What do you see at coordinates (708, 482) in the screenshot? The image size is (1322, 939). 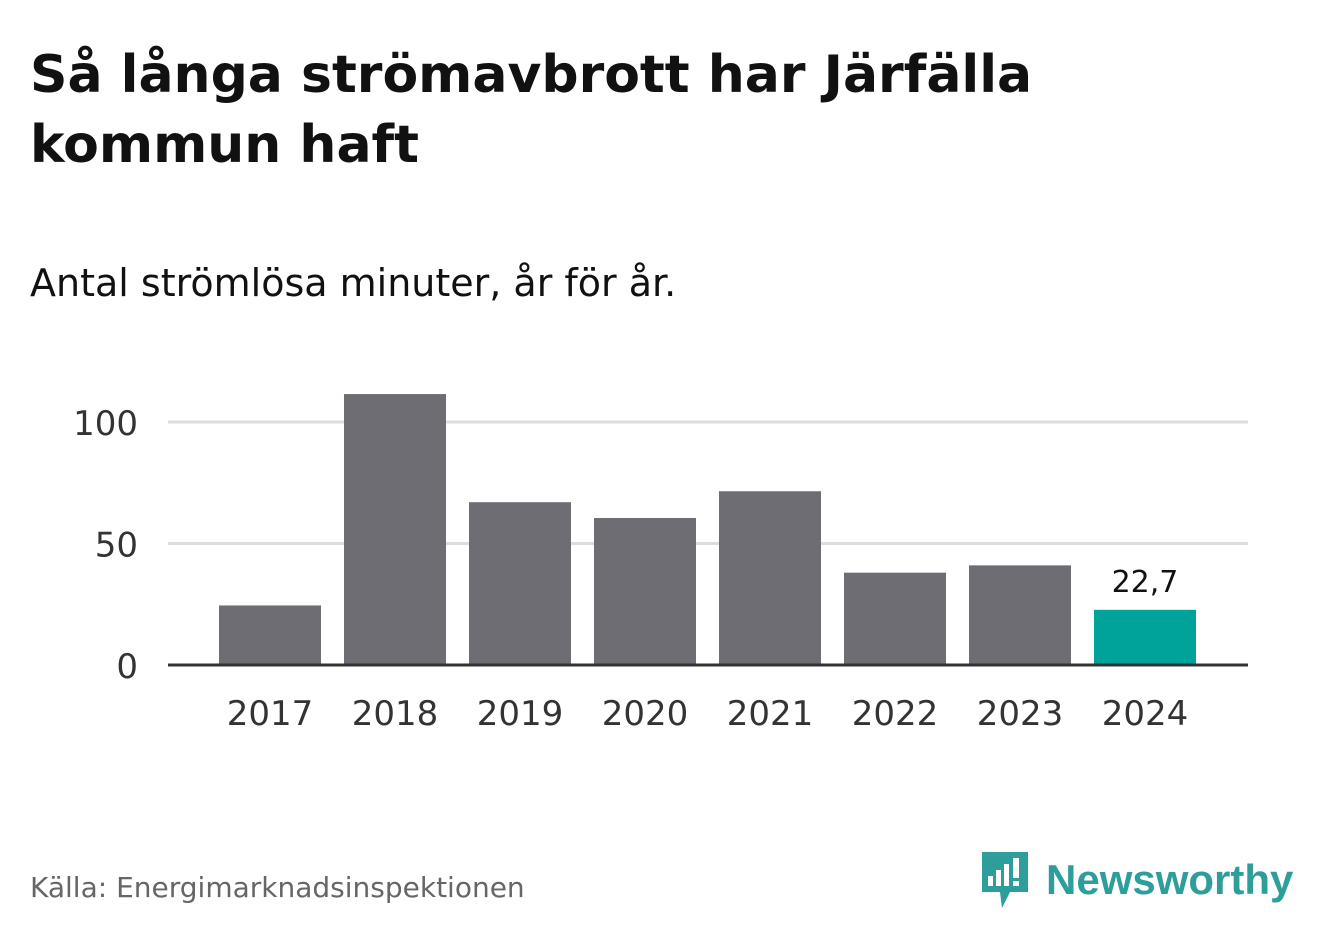 I see `gridlines` at bounding box center [708, 482].